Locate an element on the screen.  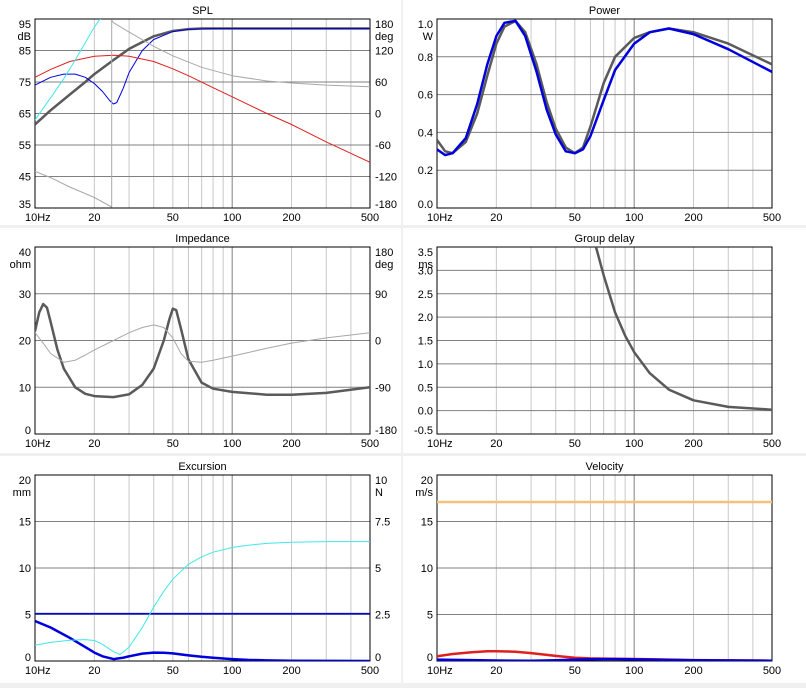
excursion-y2-unit: N is located at coordinates (379, 493).